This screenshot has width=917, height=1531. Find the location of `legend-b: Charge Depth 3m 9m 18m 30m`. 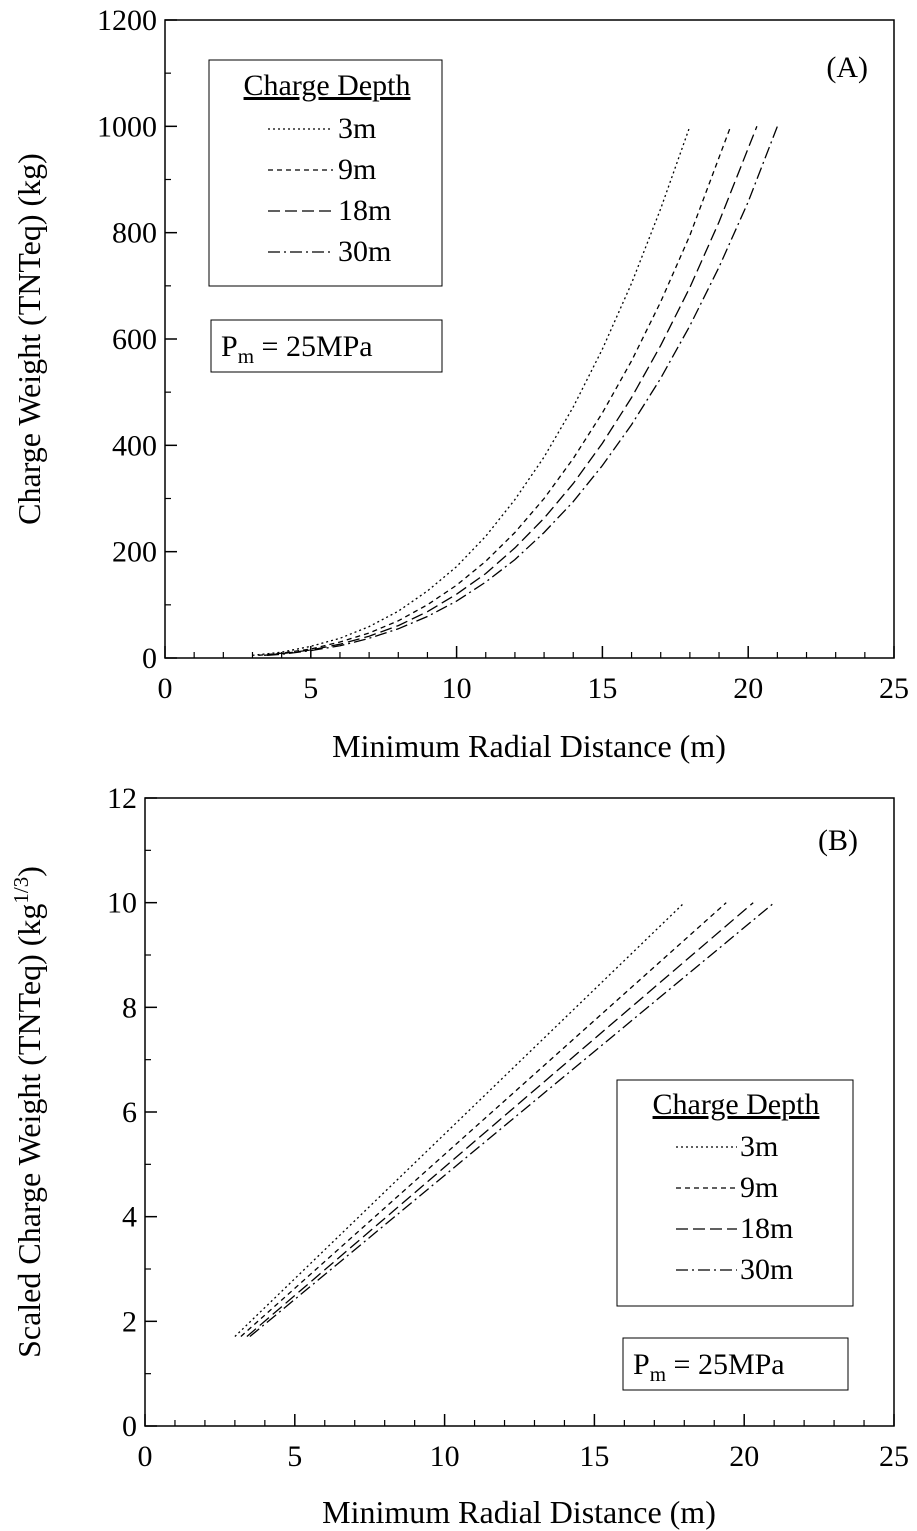

legend-b: Charge Depth 3m 9m 18m 30m is located at coordinates (735, 1193).